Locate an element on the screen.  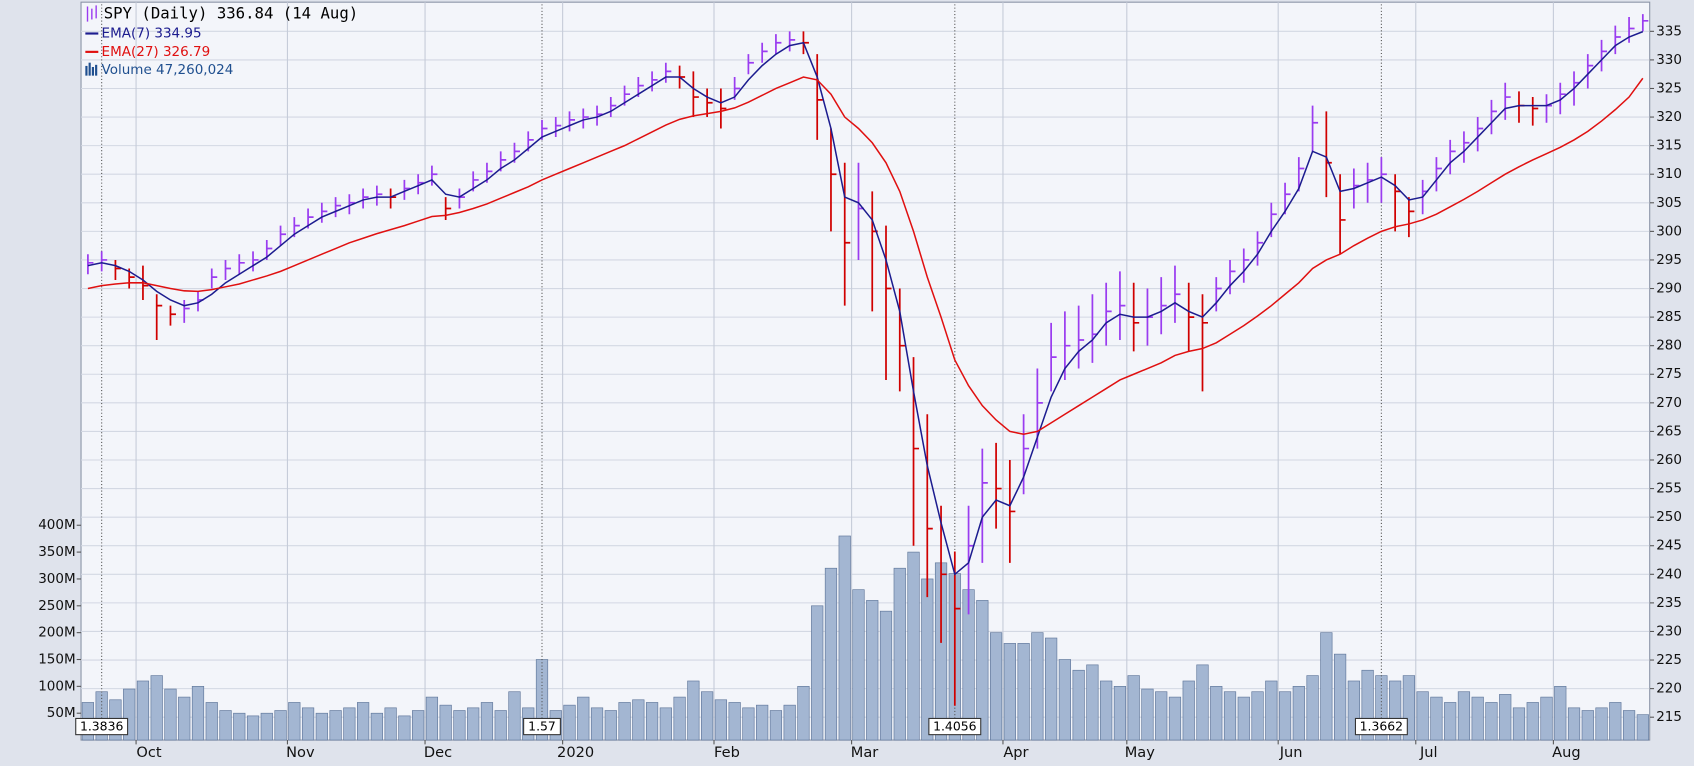
y-tick-label: 255 is located at coordinates (1669, 489).